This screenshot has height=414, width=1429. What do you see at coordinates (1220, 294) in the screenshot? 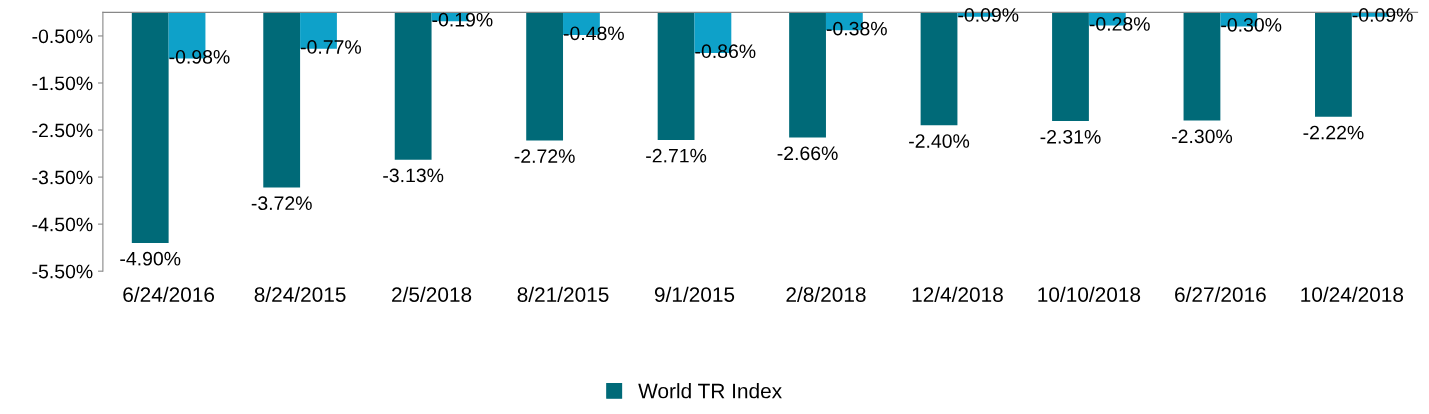
I see `x-tick-label: 6/27/2016` at bounding box center [1220, 294].